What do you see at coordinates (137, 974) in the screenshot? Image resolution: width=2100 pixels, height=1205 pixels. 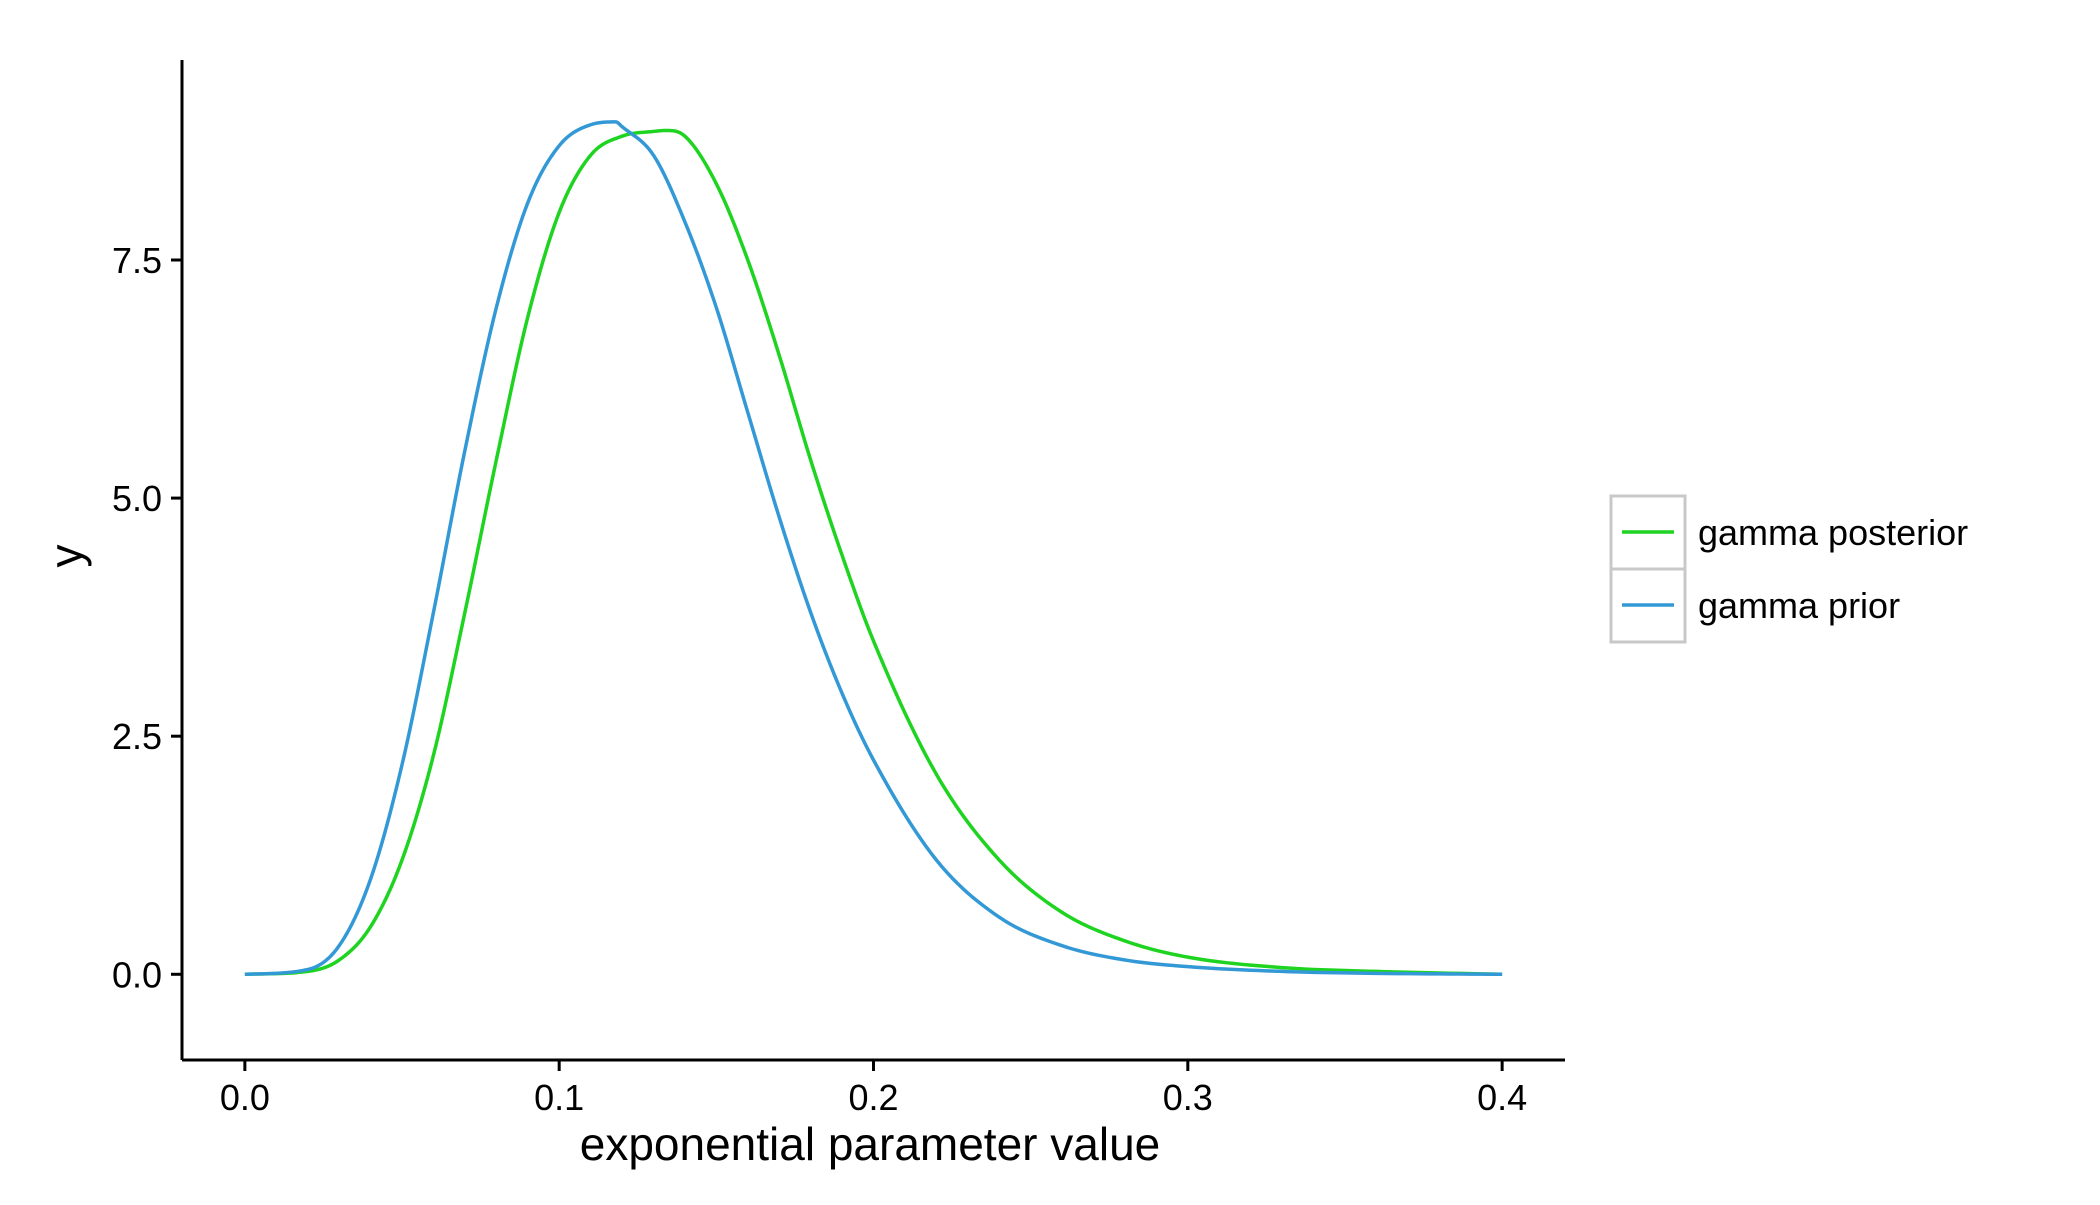 I see `y-tick-label: 0.0` at bounding box center [137, 974].